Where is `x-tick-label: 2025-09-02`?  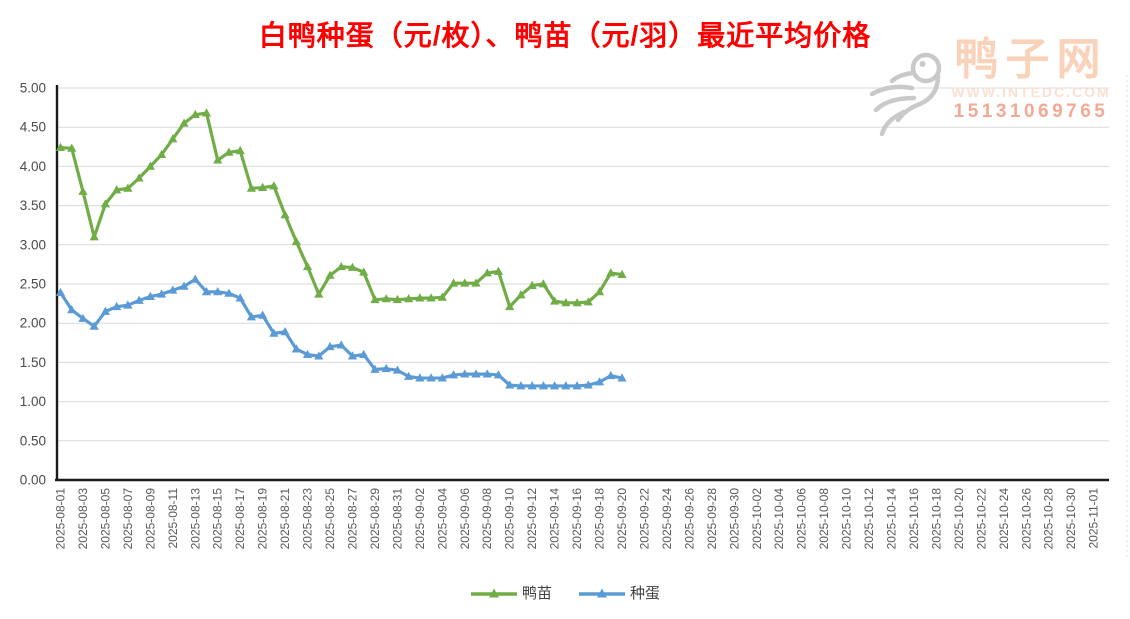
x-tick-label: 2025-09-02 is located at coordinates (420, 519).